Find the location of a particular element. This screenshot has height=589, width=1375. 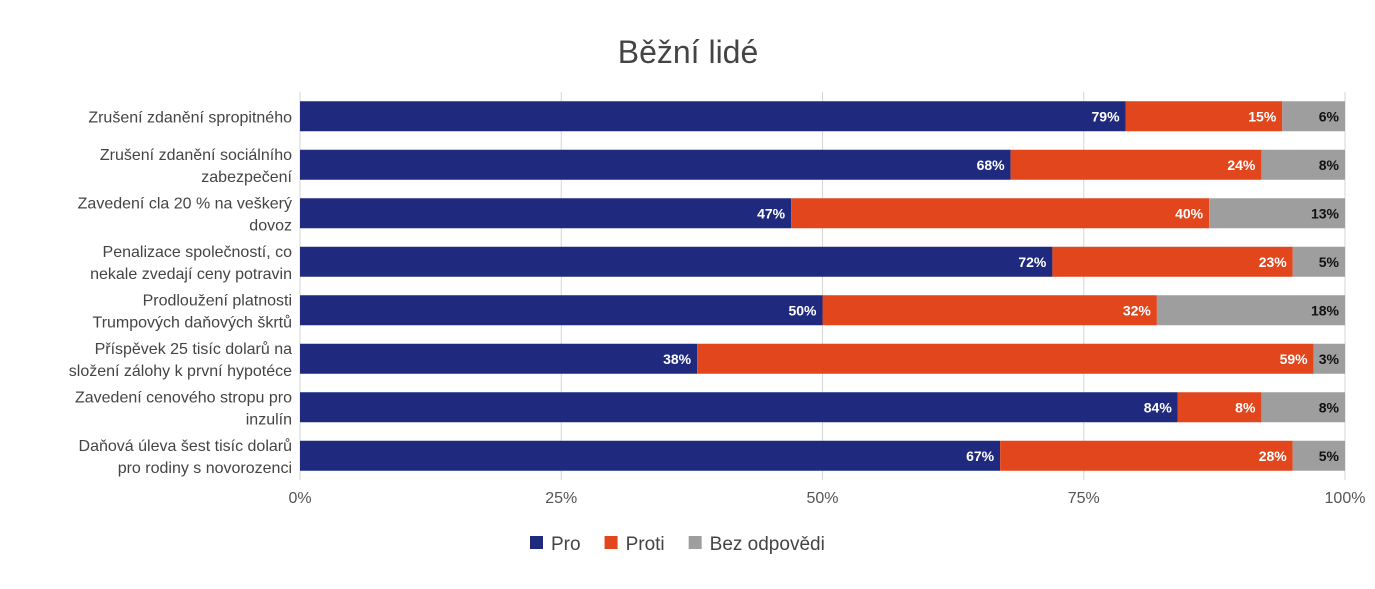

x-tick-label: 50% is located at coordinates (822, 498).